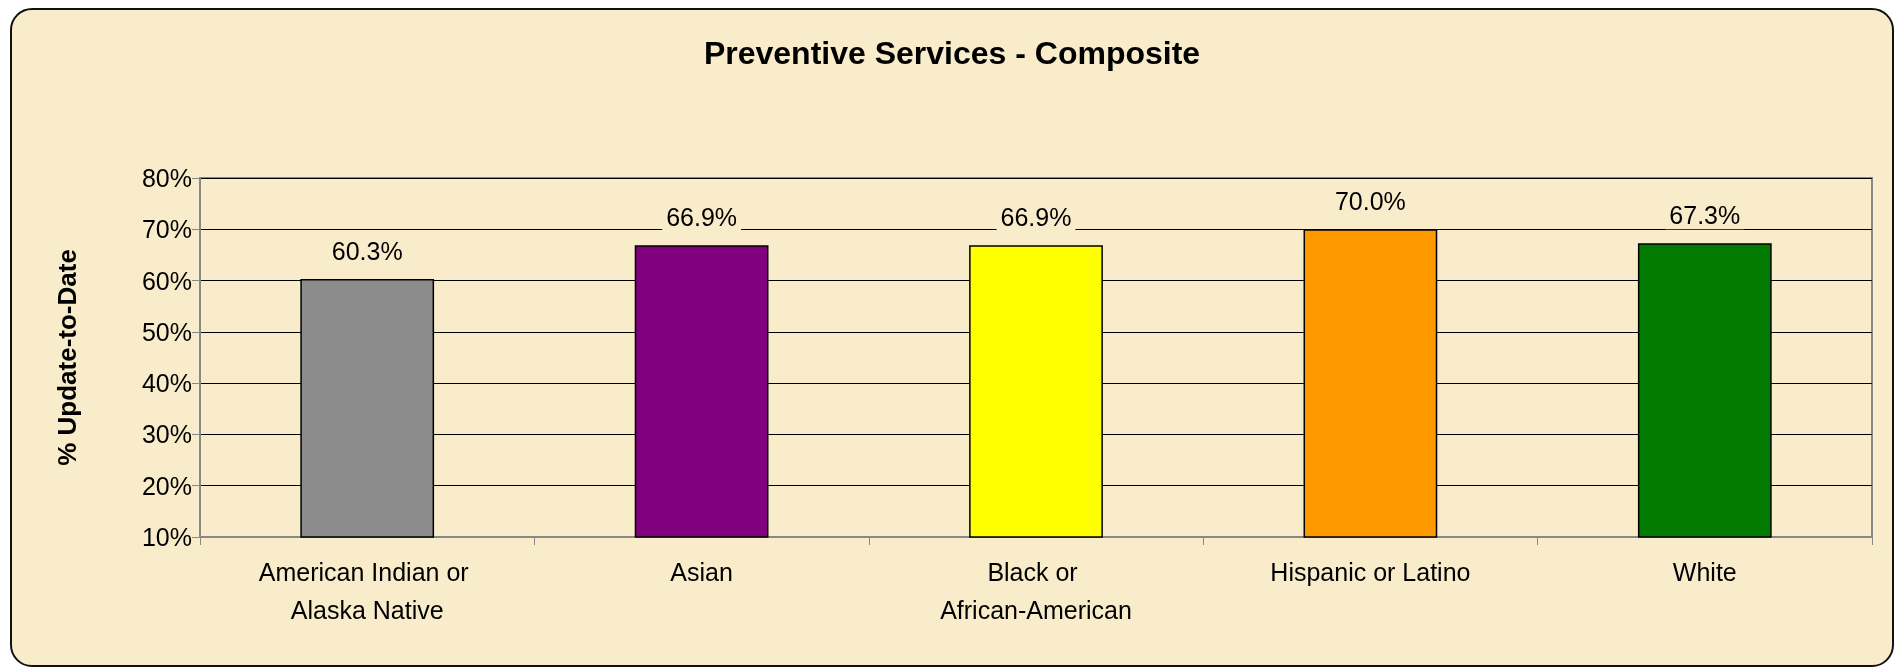  What do you see at coordinates (1370, 200) in the screenshot?
I see `data-label: 70.0%` at bounding box center [1370, 200].